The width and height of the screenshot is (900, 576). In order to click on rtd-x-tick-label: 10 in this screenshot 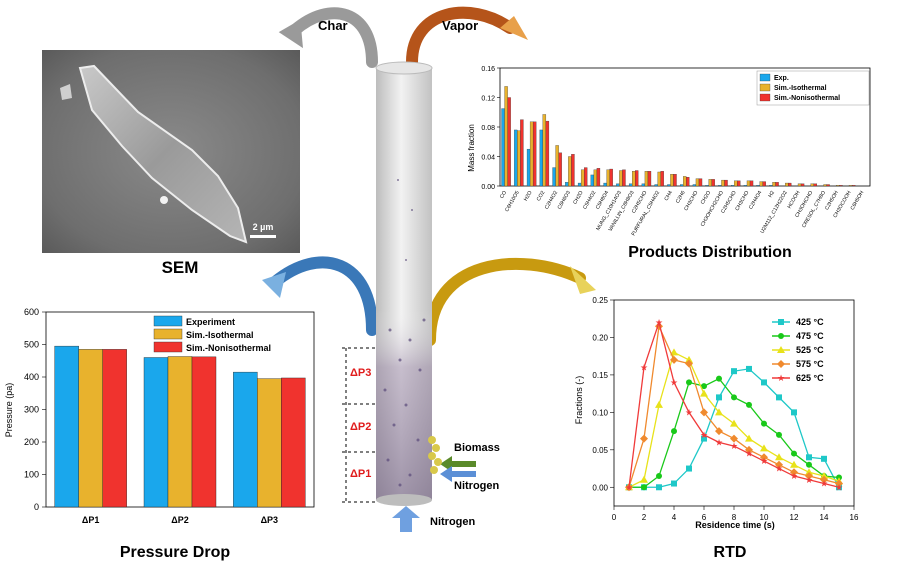, I will do `click(764, 517)`.